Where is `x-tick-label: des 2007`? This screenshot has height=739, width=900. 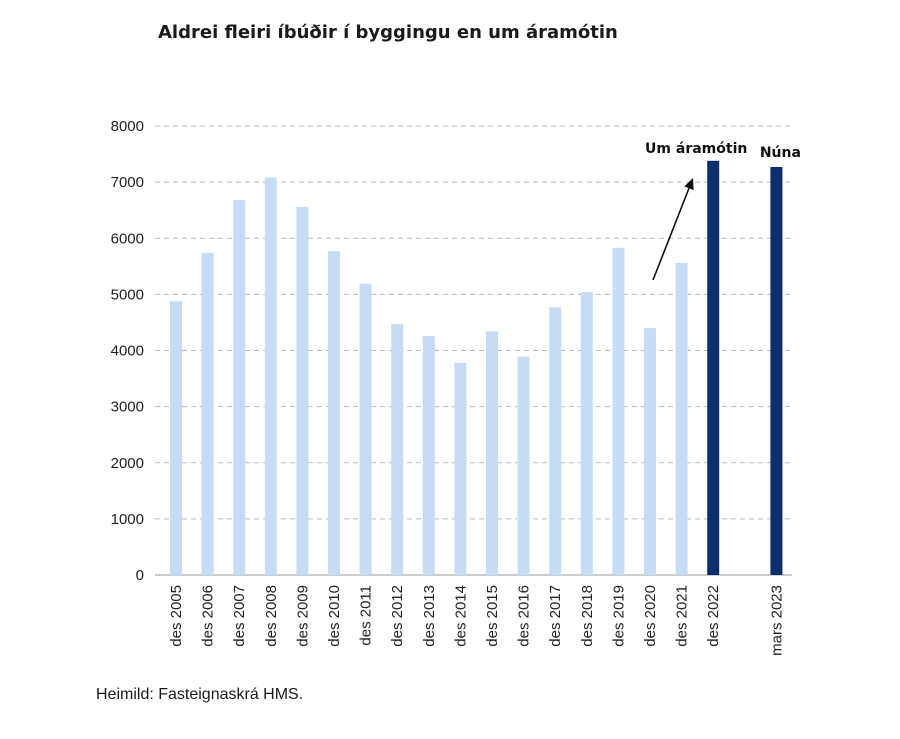
x-tick-label: des 2007 is located at coordinates (239, 616).